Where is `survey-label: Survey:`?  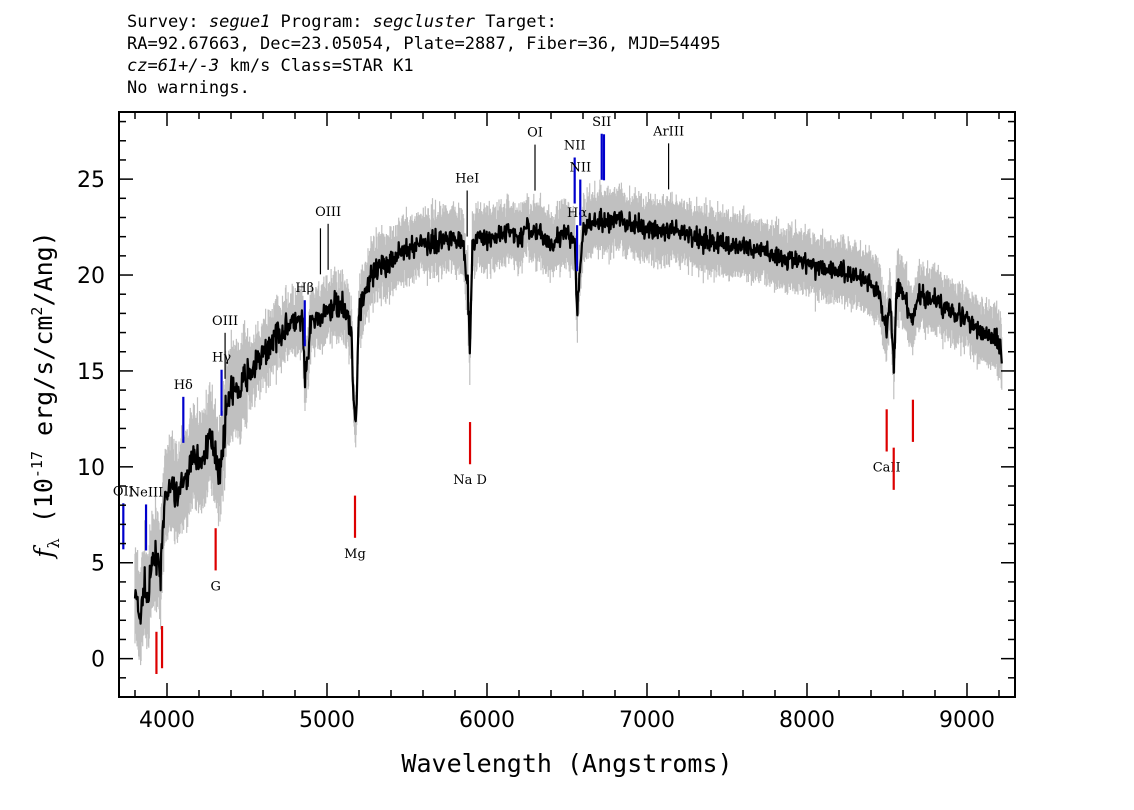 survey-label: Survey: is located at coordinates (168, 22).